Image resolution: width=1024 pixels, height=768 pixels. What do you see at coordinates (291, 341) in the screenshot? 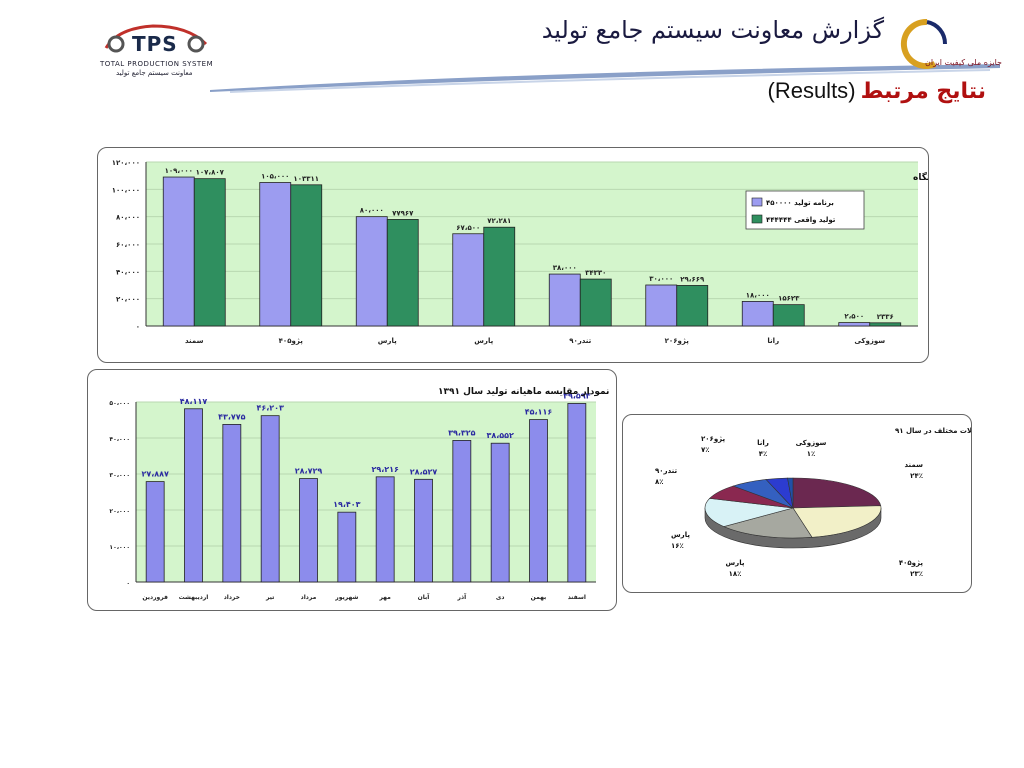
I see `x-tick-label: پژو۴۰۵` at bounding box center [291, 341].